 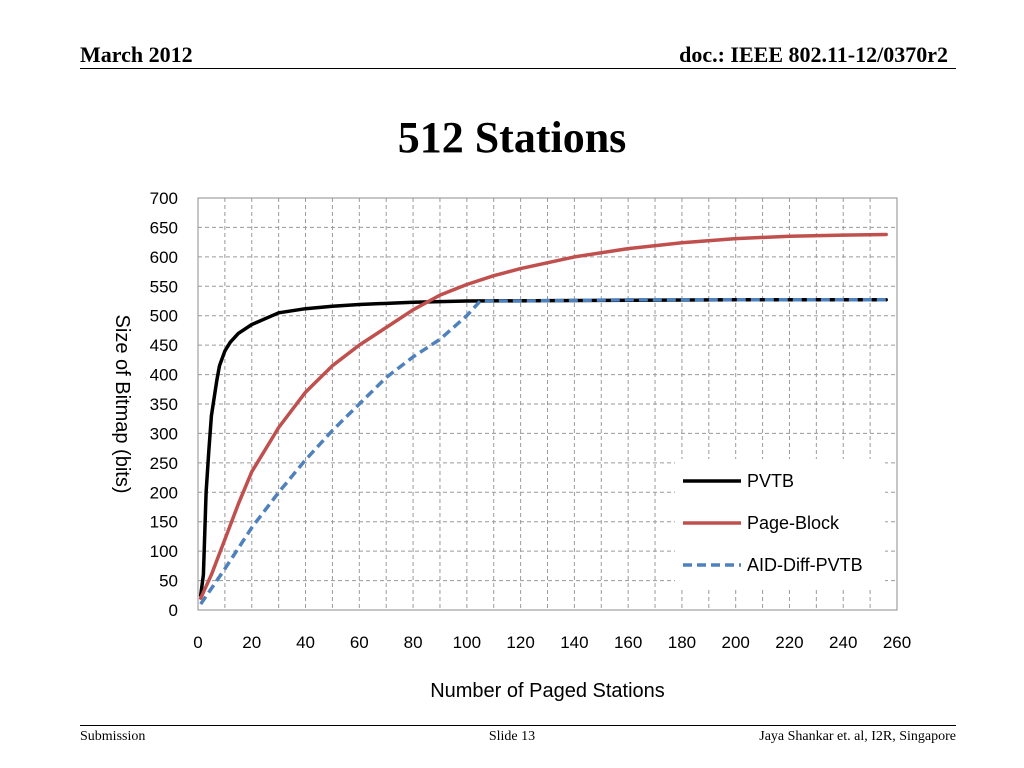 I want to click on x-tick-label: 220, so click(x=789, y=642).